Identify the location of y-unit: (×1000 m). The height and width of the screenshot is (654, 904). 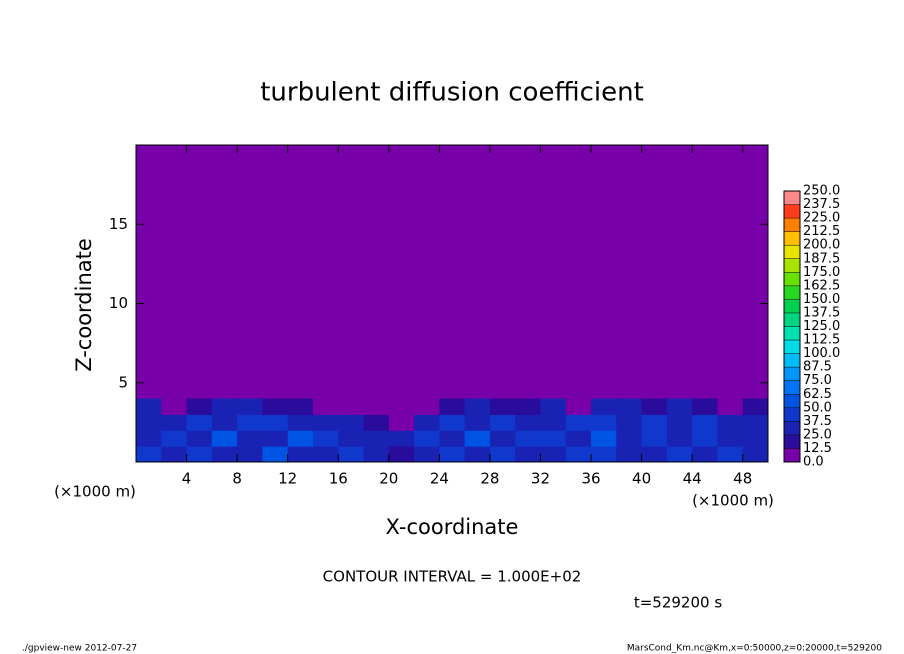
(95, 492).